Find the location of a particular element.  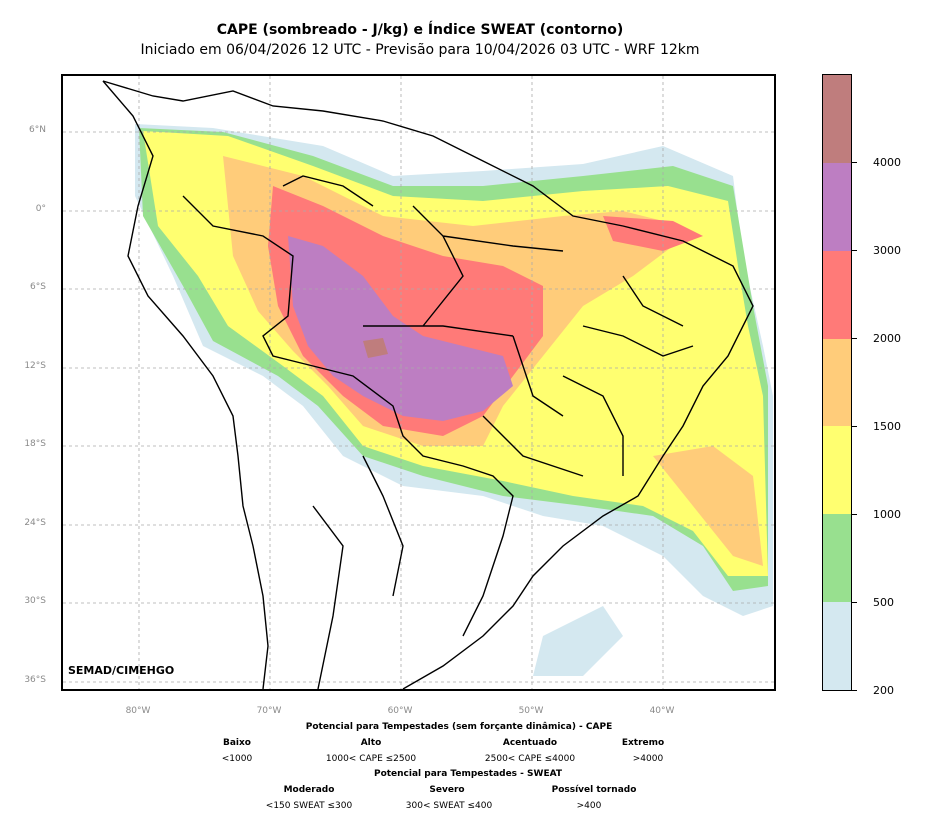

lon-label: 50°W is located at coordinates (531, 711).